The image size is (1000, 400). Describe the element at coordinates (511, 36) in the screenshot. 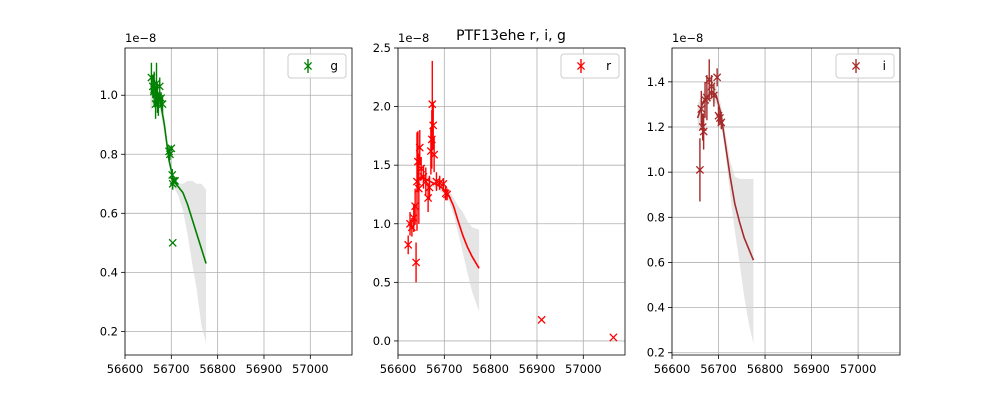

I see `figure-title: PTF13ehe r, i, g` at that location.